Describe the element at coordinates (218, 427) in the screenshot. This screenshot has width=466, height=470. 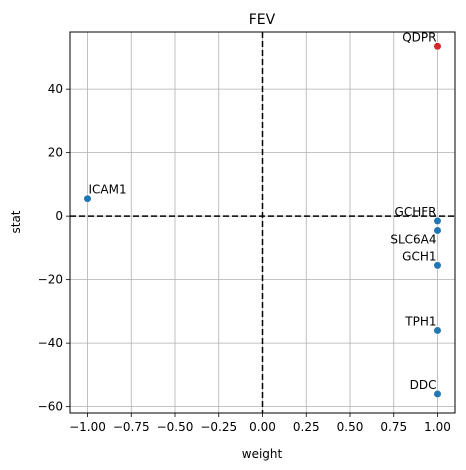
I see `x-tick-label: −0.25` at that location.